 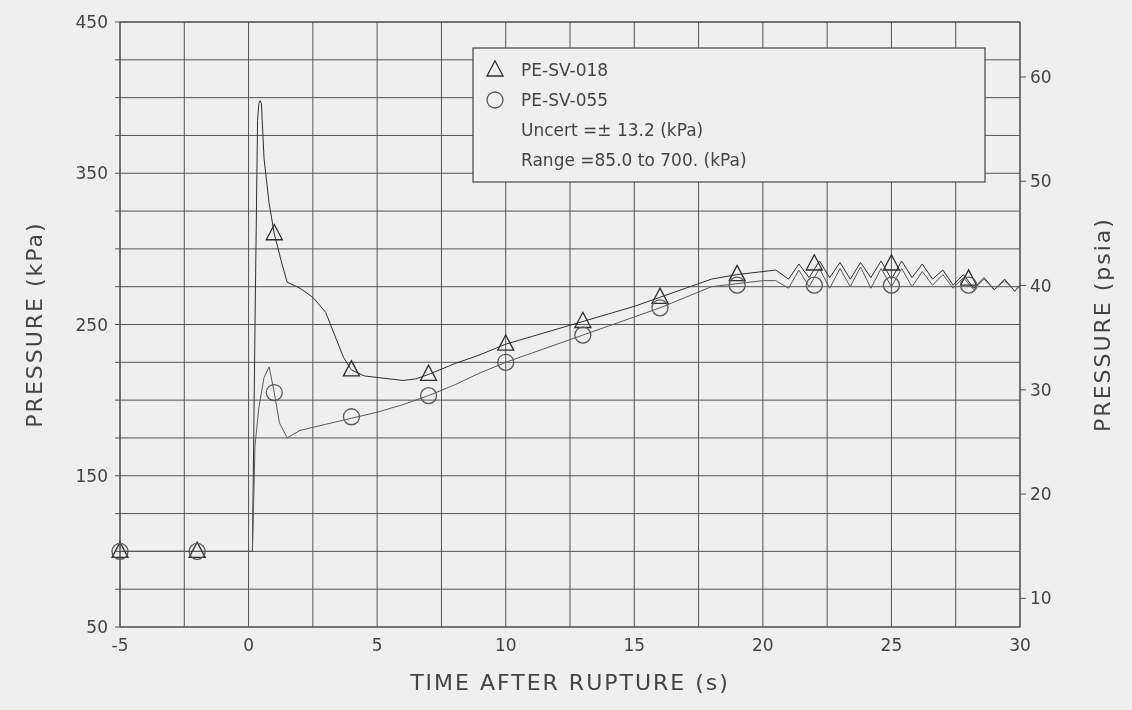 What do you see at coordinates (34, 324) in the screenshot?
I see `y-axis-title: PRESSURE (kPa)` at bounding box center [34, 324].